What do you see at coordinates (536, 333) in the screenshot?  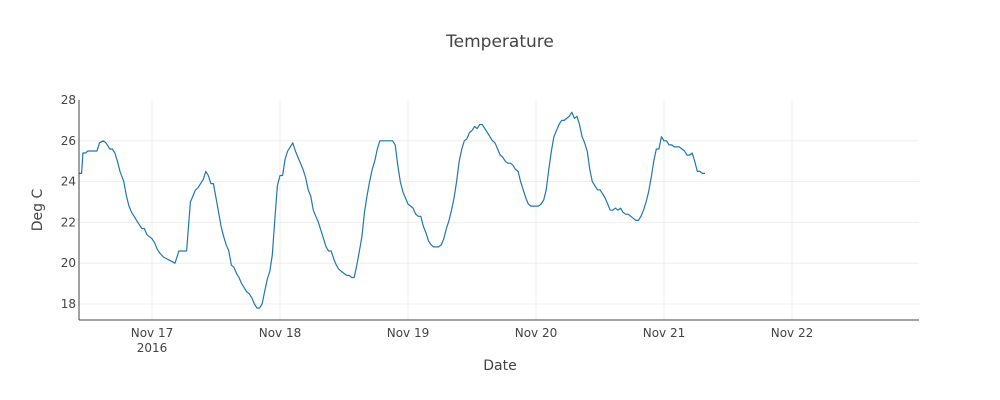 I see `x-tick-label: Nov 20` at bounding box center [536, 333].